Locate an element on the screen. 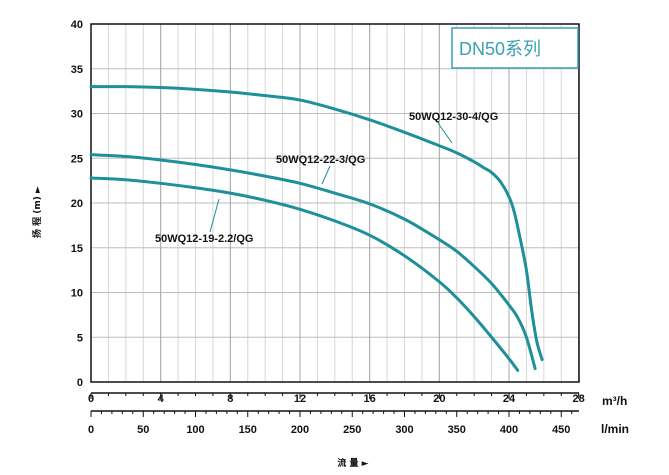 Image resolution: width=669 pixels, height=475 pixels. x-tick-label-primary: 24 is located at coordinates (509, 399).